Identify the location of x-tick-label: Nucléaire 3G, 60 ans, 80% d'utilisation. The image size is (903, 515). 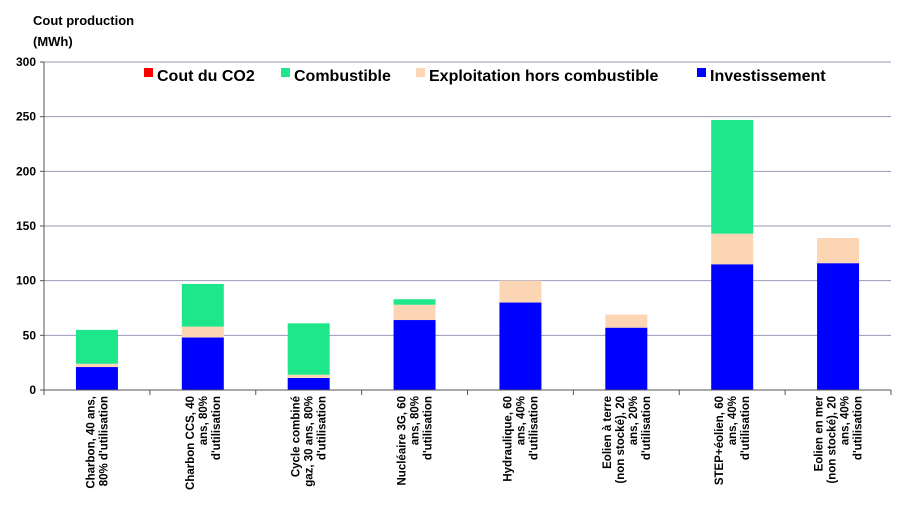
(416, 441).